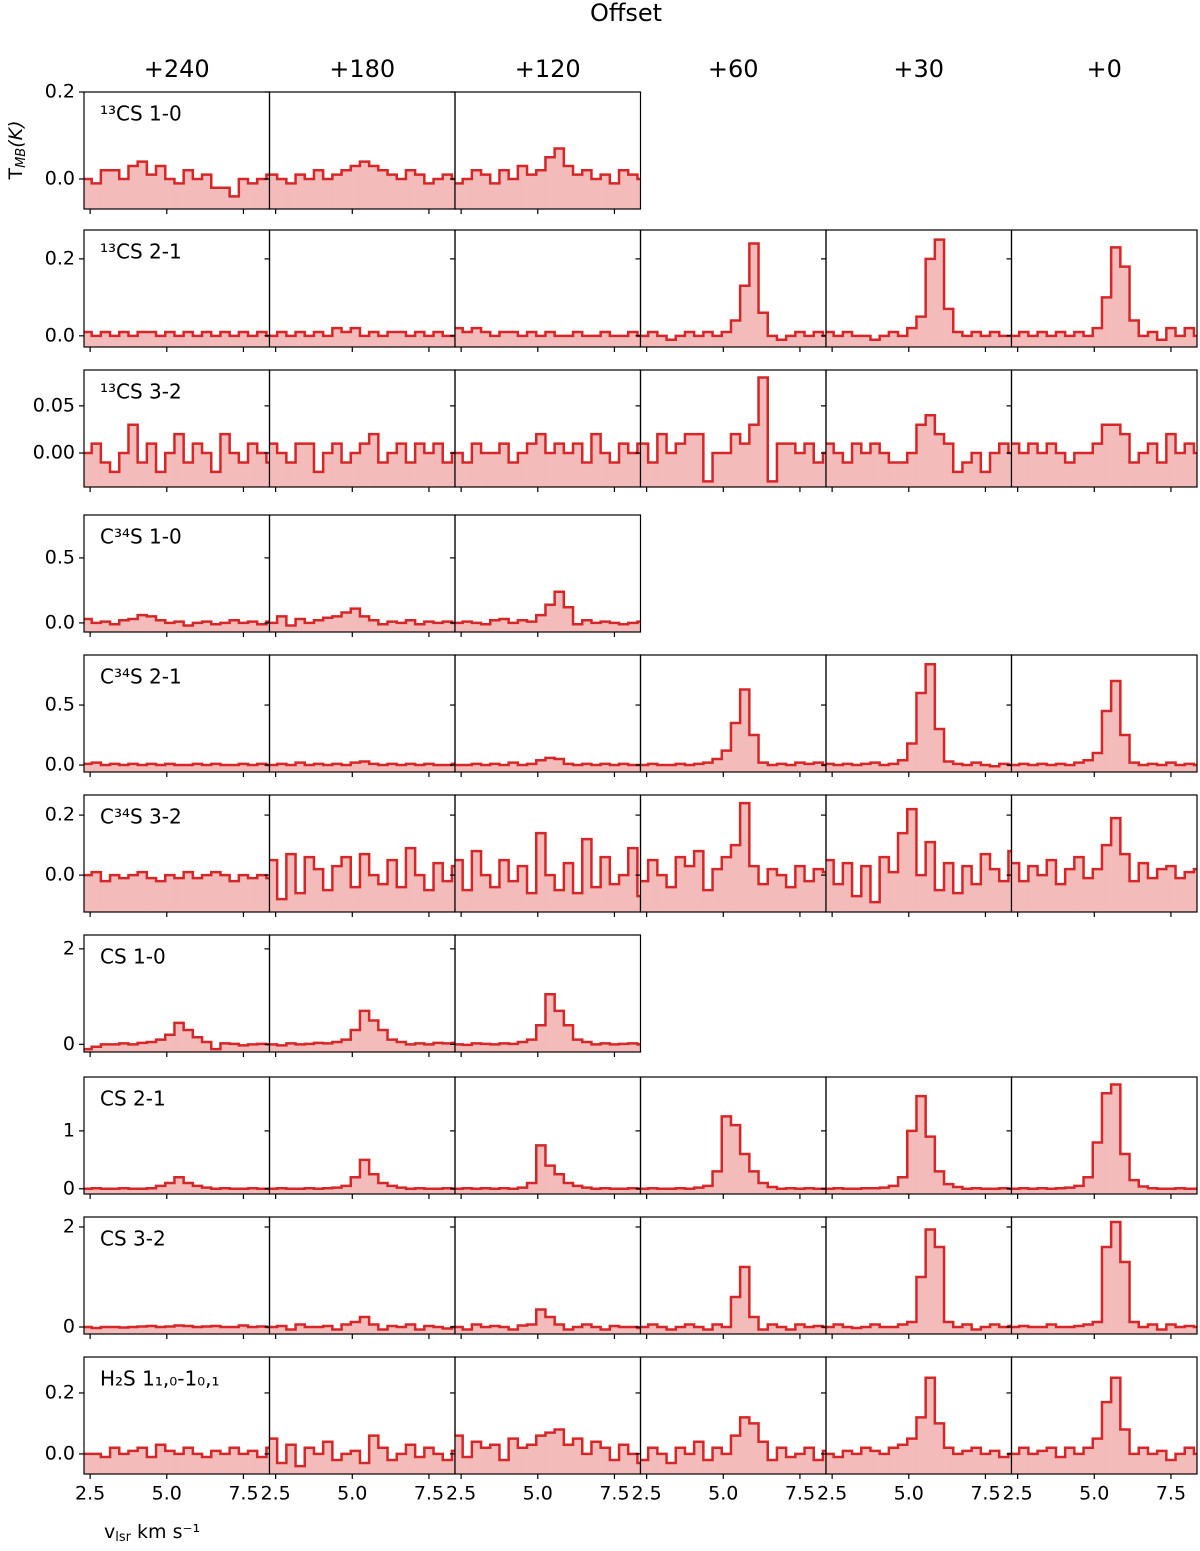  I want to click on y-tick-label: 0, so click(69, 1327).